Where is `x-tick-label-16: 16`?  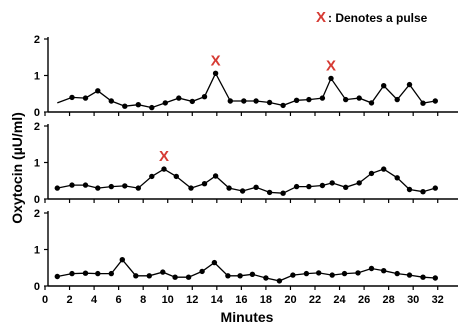 x-tick-label-16: 16 is located at coordinates (241, 300).